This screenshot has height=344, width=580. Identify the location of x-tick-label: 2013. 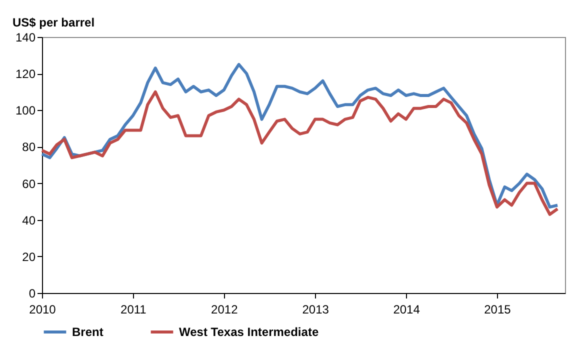
(316, 309).